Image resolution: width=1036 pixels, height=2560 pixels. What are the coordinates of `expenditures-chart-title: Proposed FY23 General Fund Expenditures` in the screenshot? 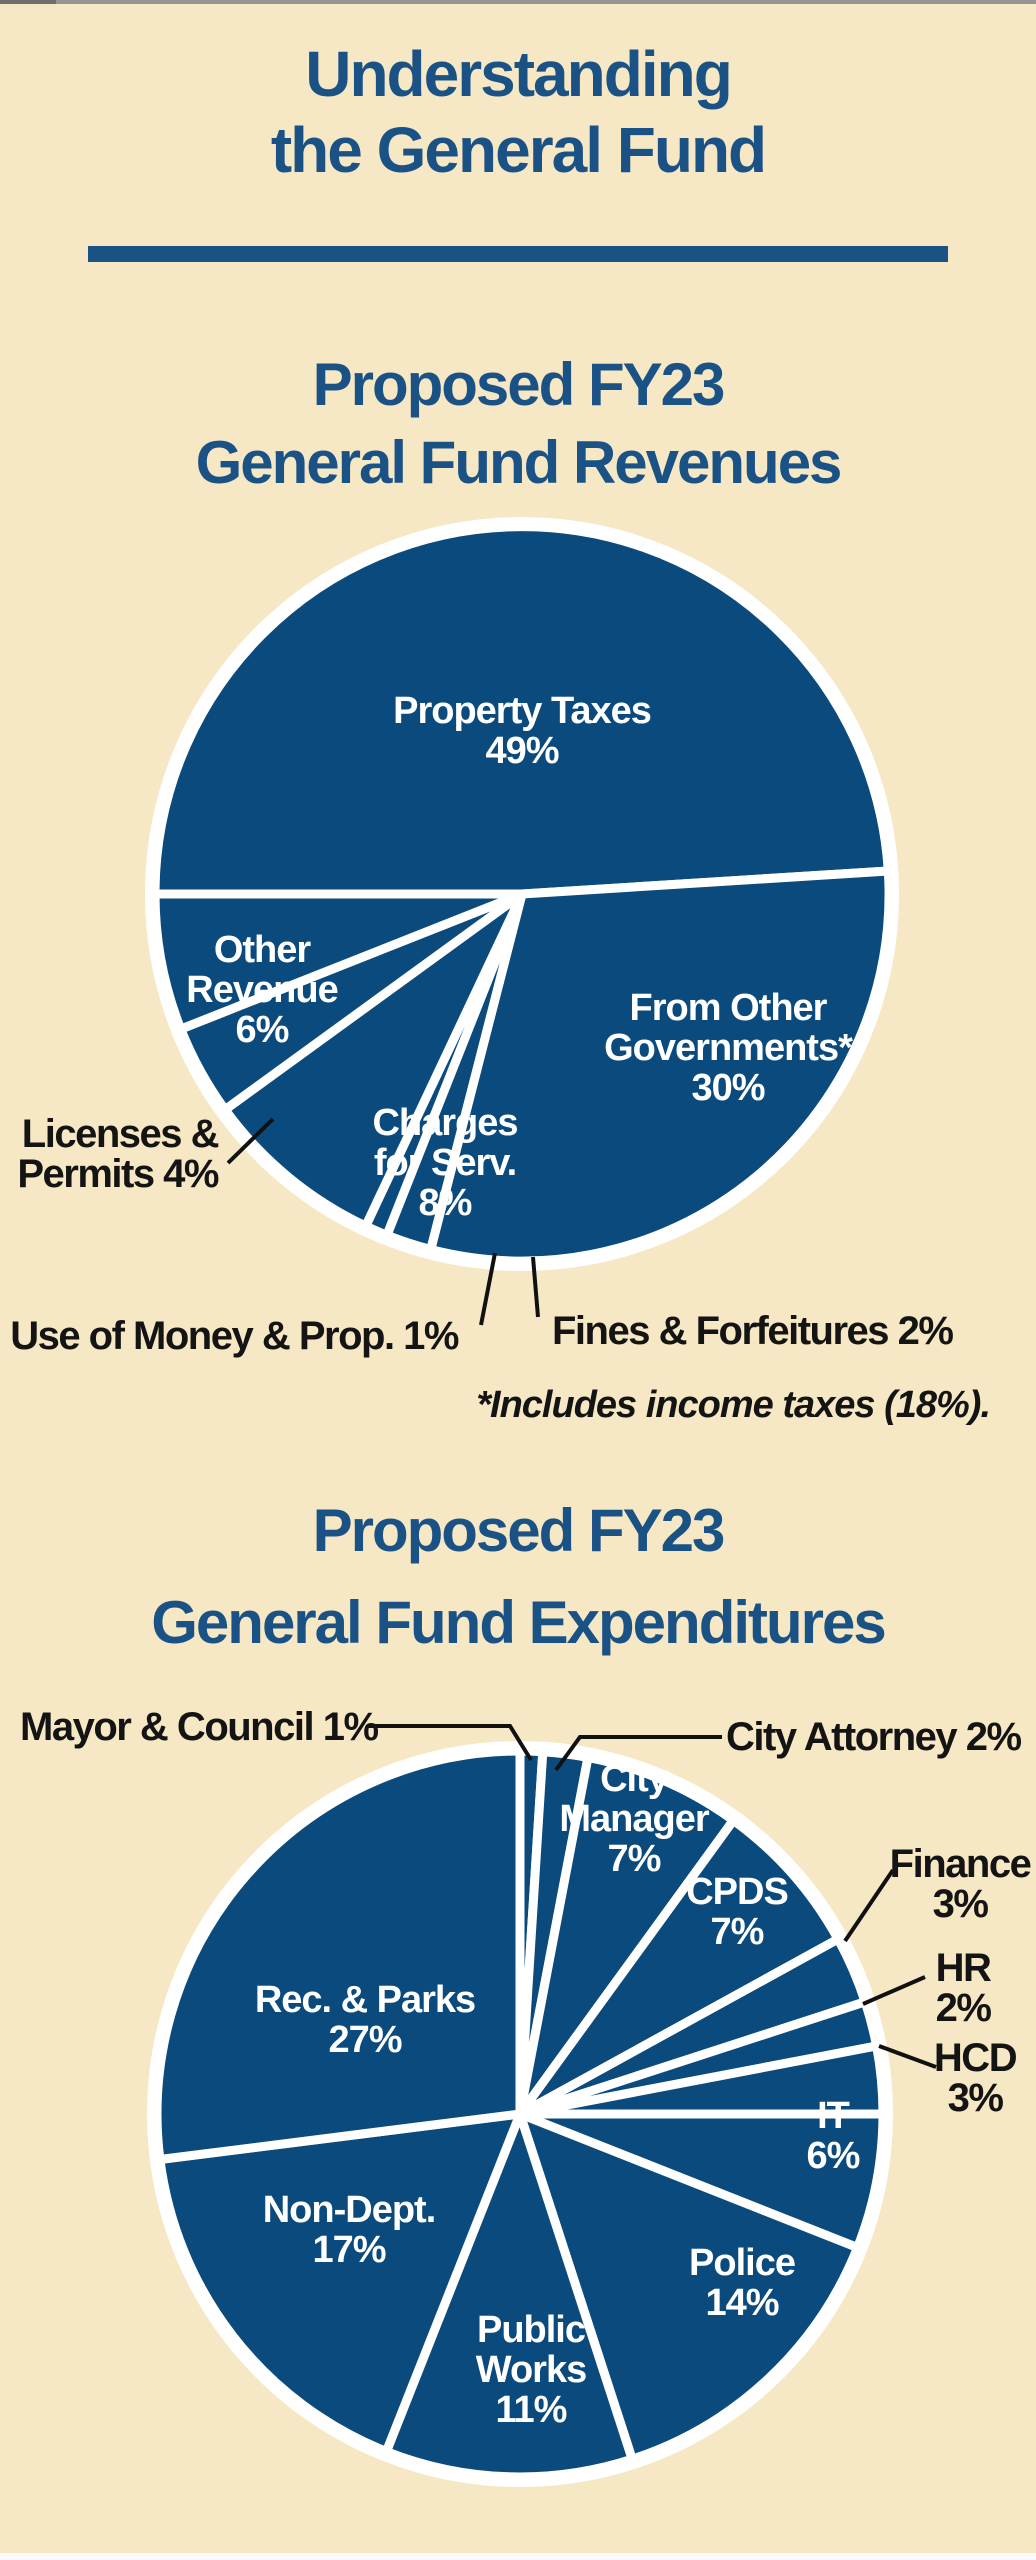 It's located at (519, 1576).